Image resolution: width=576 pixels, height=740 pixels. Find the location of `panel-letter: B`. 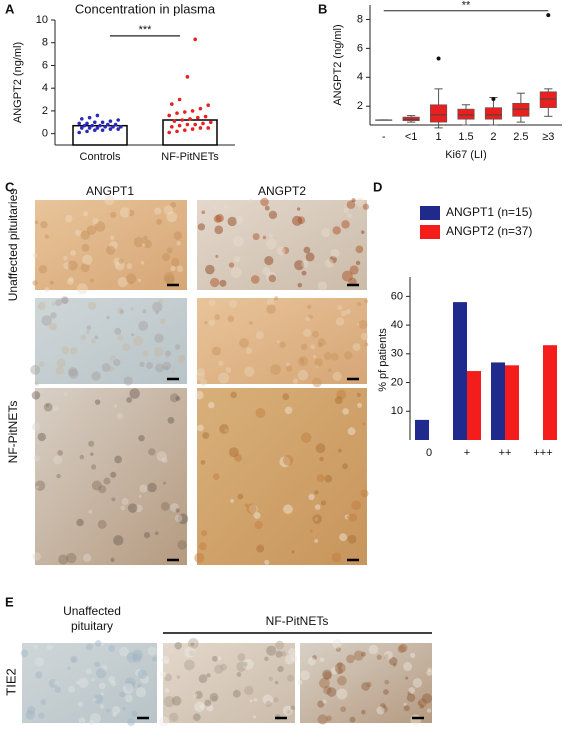

panel-letter: B is located at coordinates (322, 8).